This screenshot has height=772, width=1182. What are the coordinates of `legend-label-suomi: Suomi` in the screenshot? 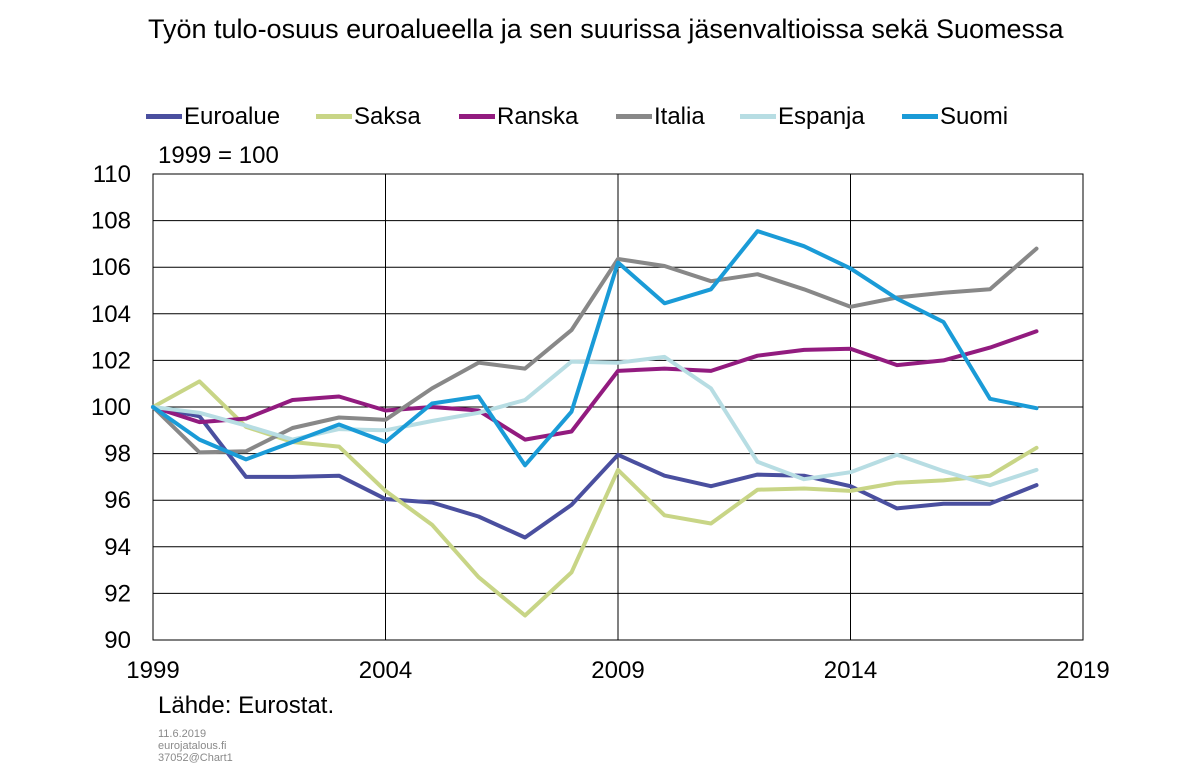 It's located at (974, 116).